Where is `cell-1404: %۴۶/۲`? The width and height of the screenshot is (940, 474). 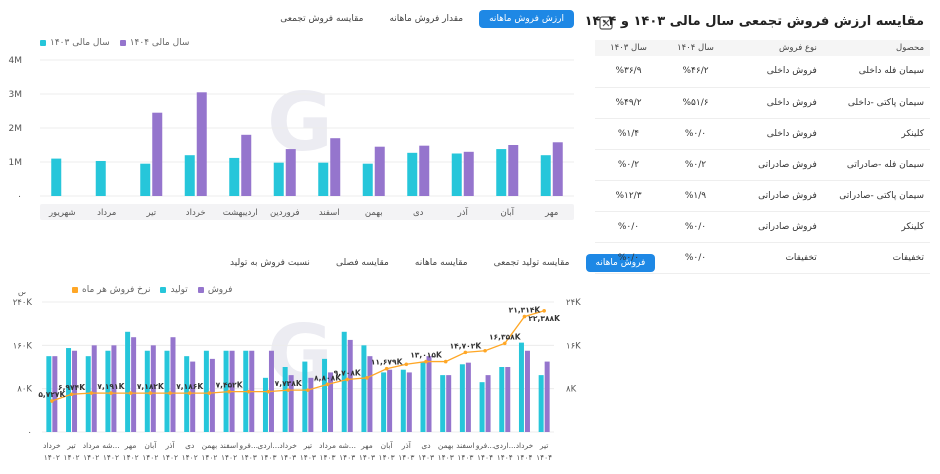
cell-1404: %۴۶/۲ is located at coordinates (696, 72).